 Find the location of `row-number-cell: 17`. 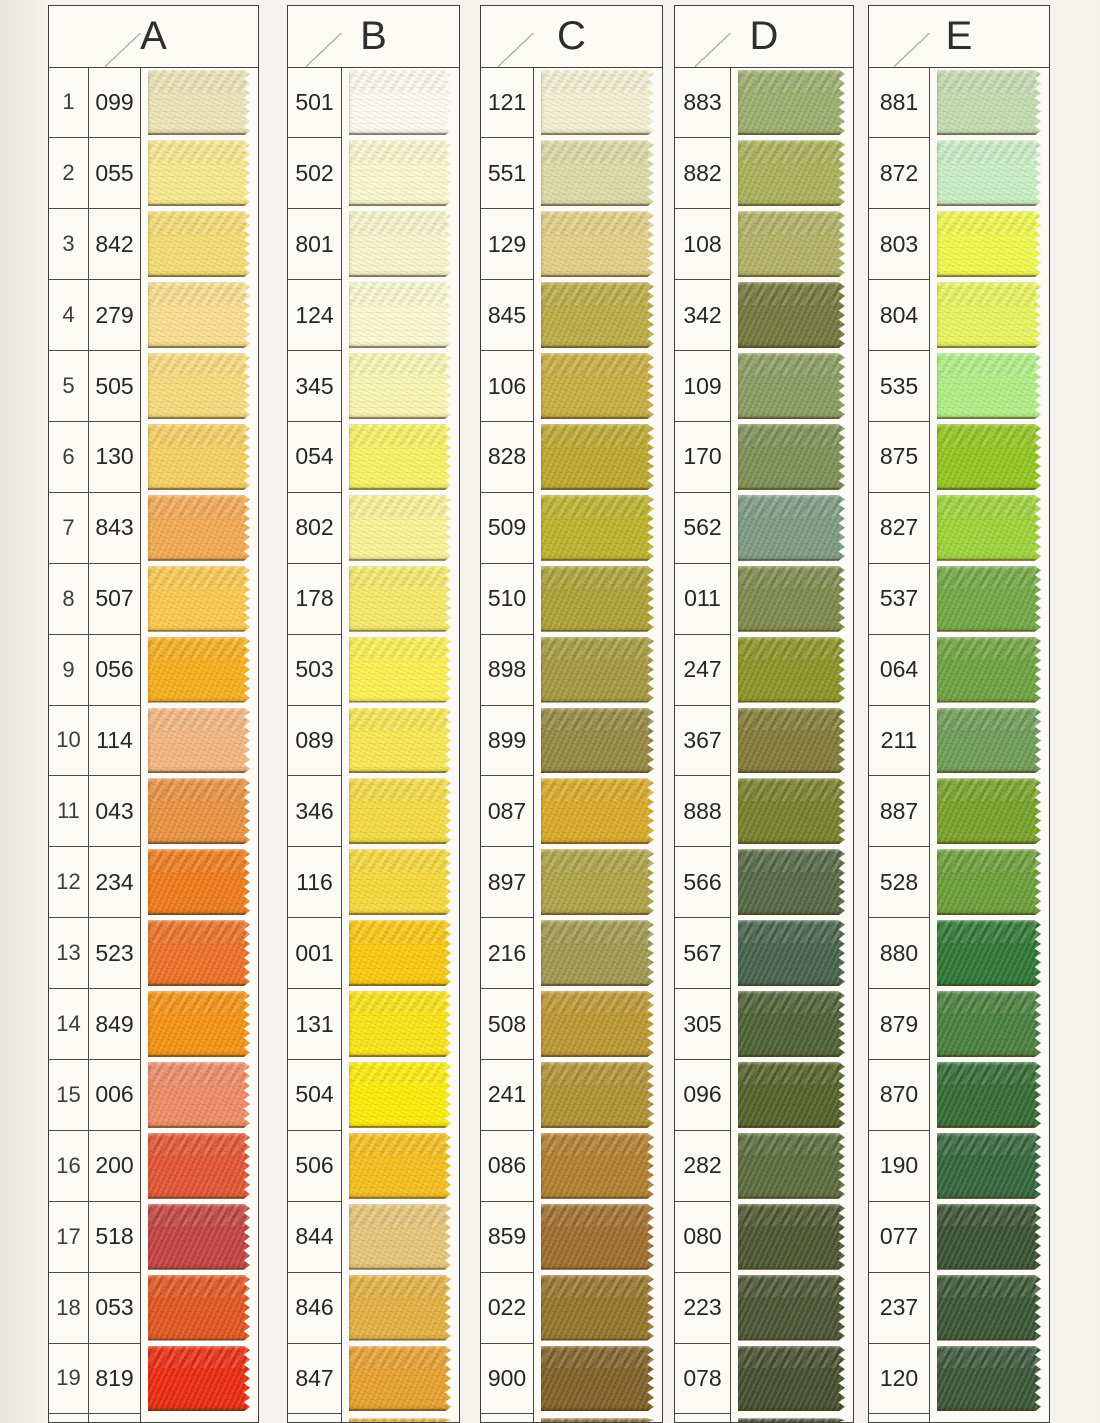

row-number-cell: 17 is located at coordinates (69, 1237).